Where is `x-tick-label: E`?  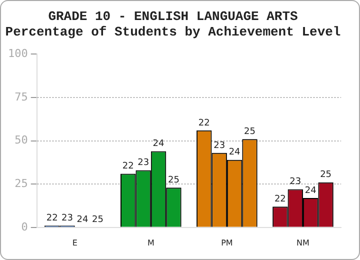
x-tick-label: E is located at coordinates (75, 243).